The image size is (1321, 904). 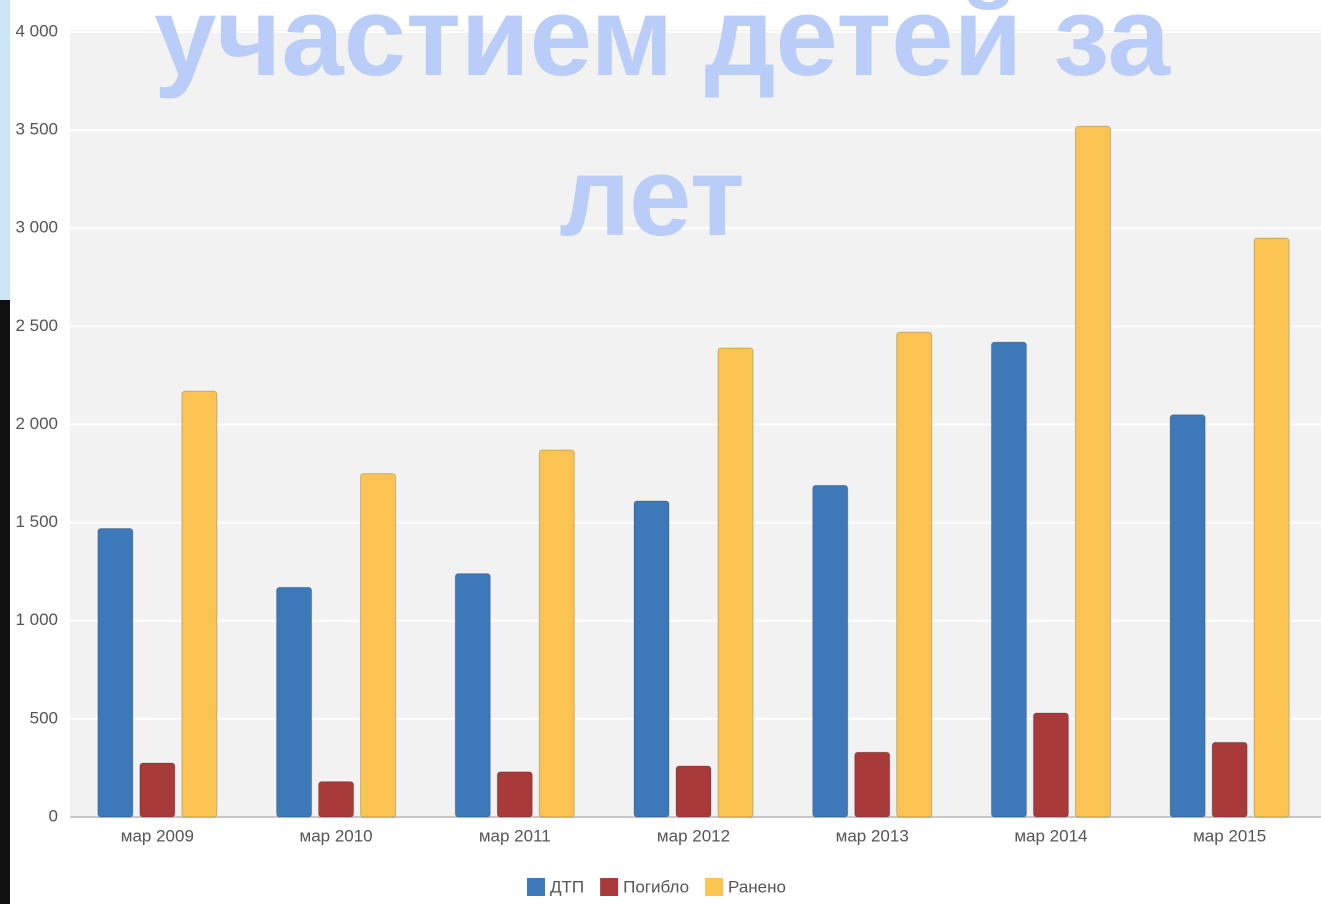 What do you see at coordinates (1229, 835) in the screenshot?
I see `x-tick-label: мар 2015` at bounding box center [1229, 835].